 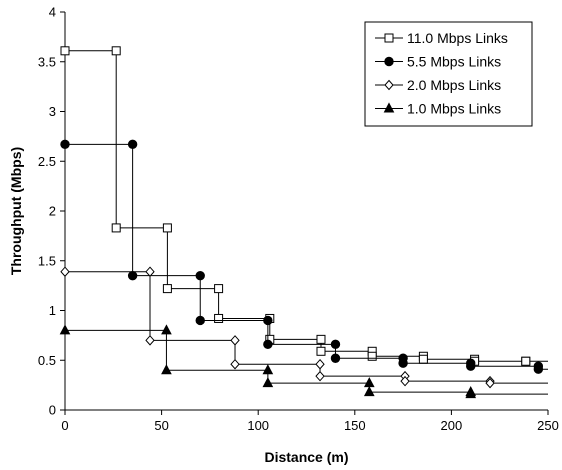 I want to click on x-tick-label: 200, so click(x=452, y=425).